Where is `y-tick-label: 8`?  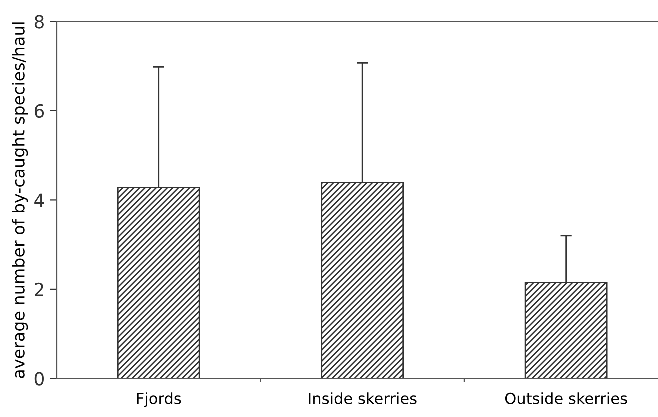 y-tick-label: 8 is located at coordinates (39, 22).